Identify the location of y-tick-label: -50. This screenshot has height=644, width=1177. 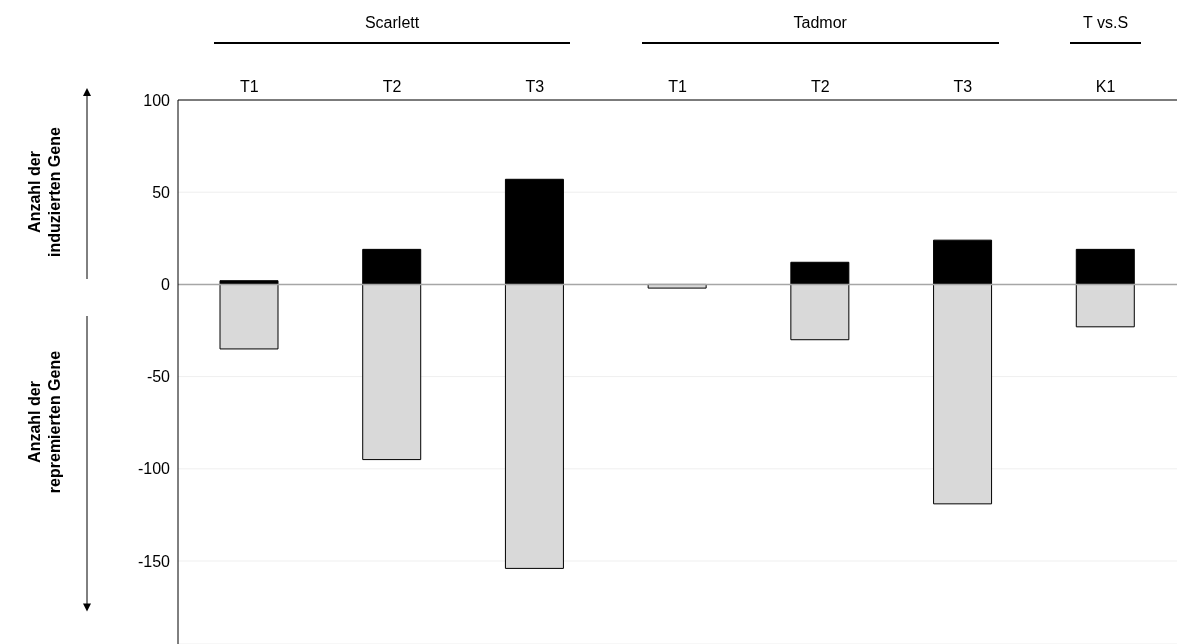
(158, 377).